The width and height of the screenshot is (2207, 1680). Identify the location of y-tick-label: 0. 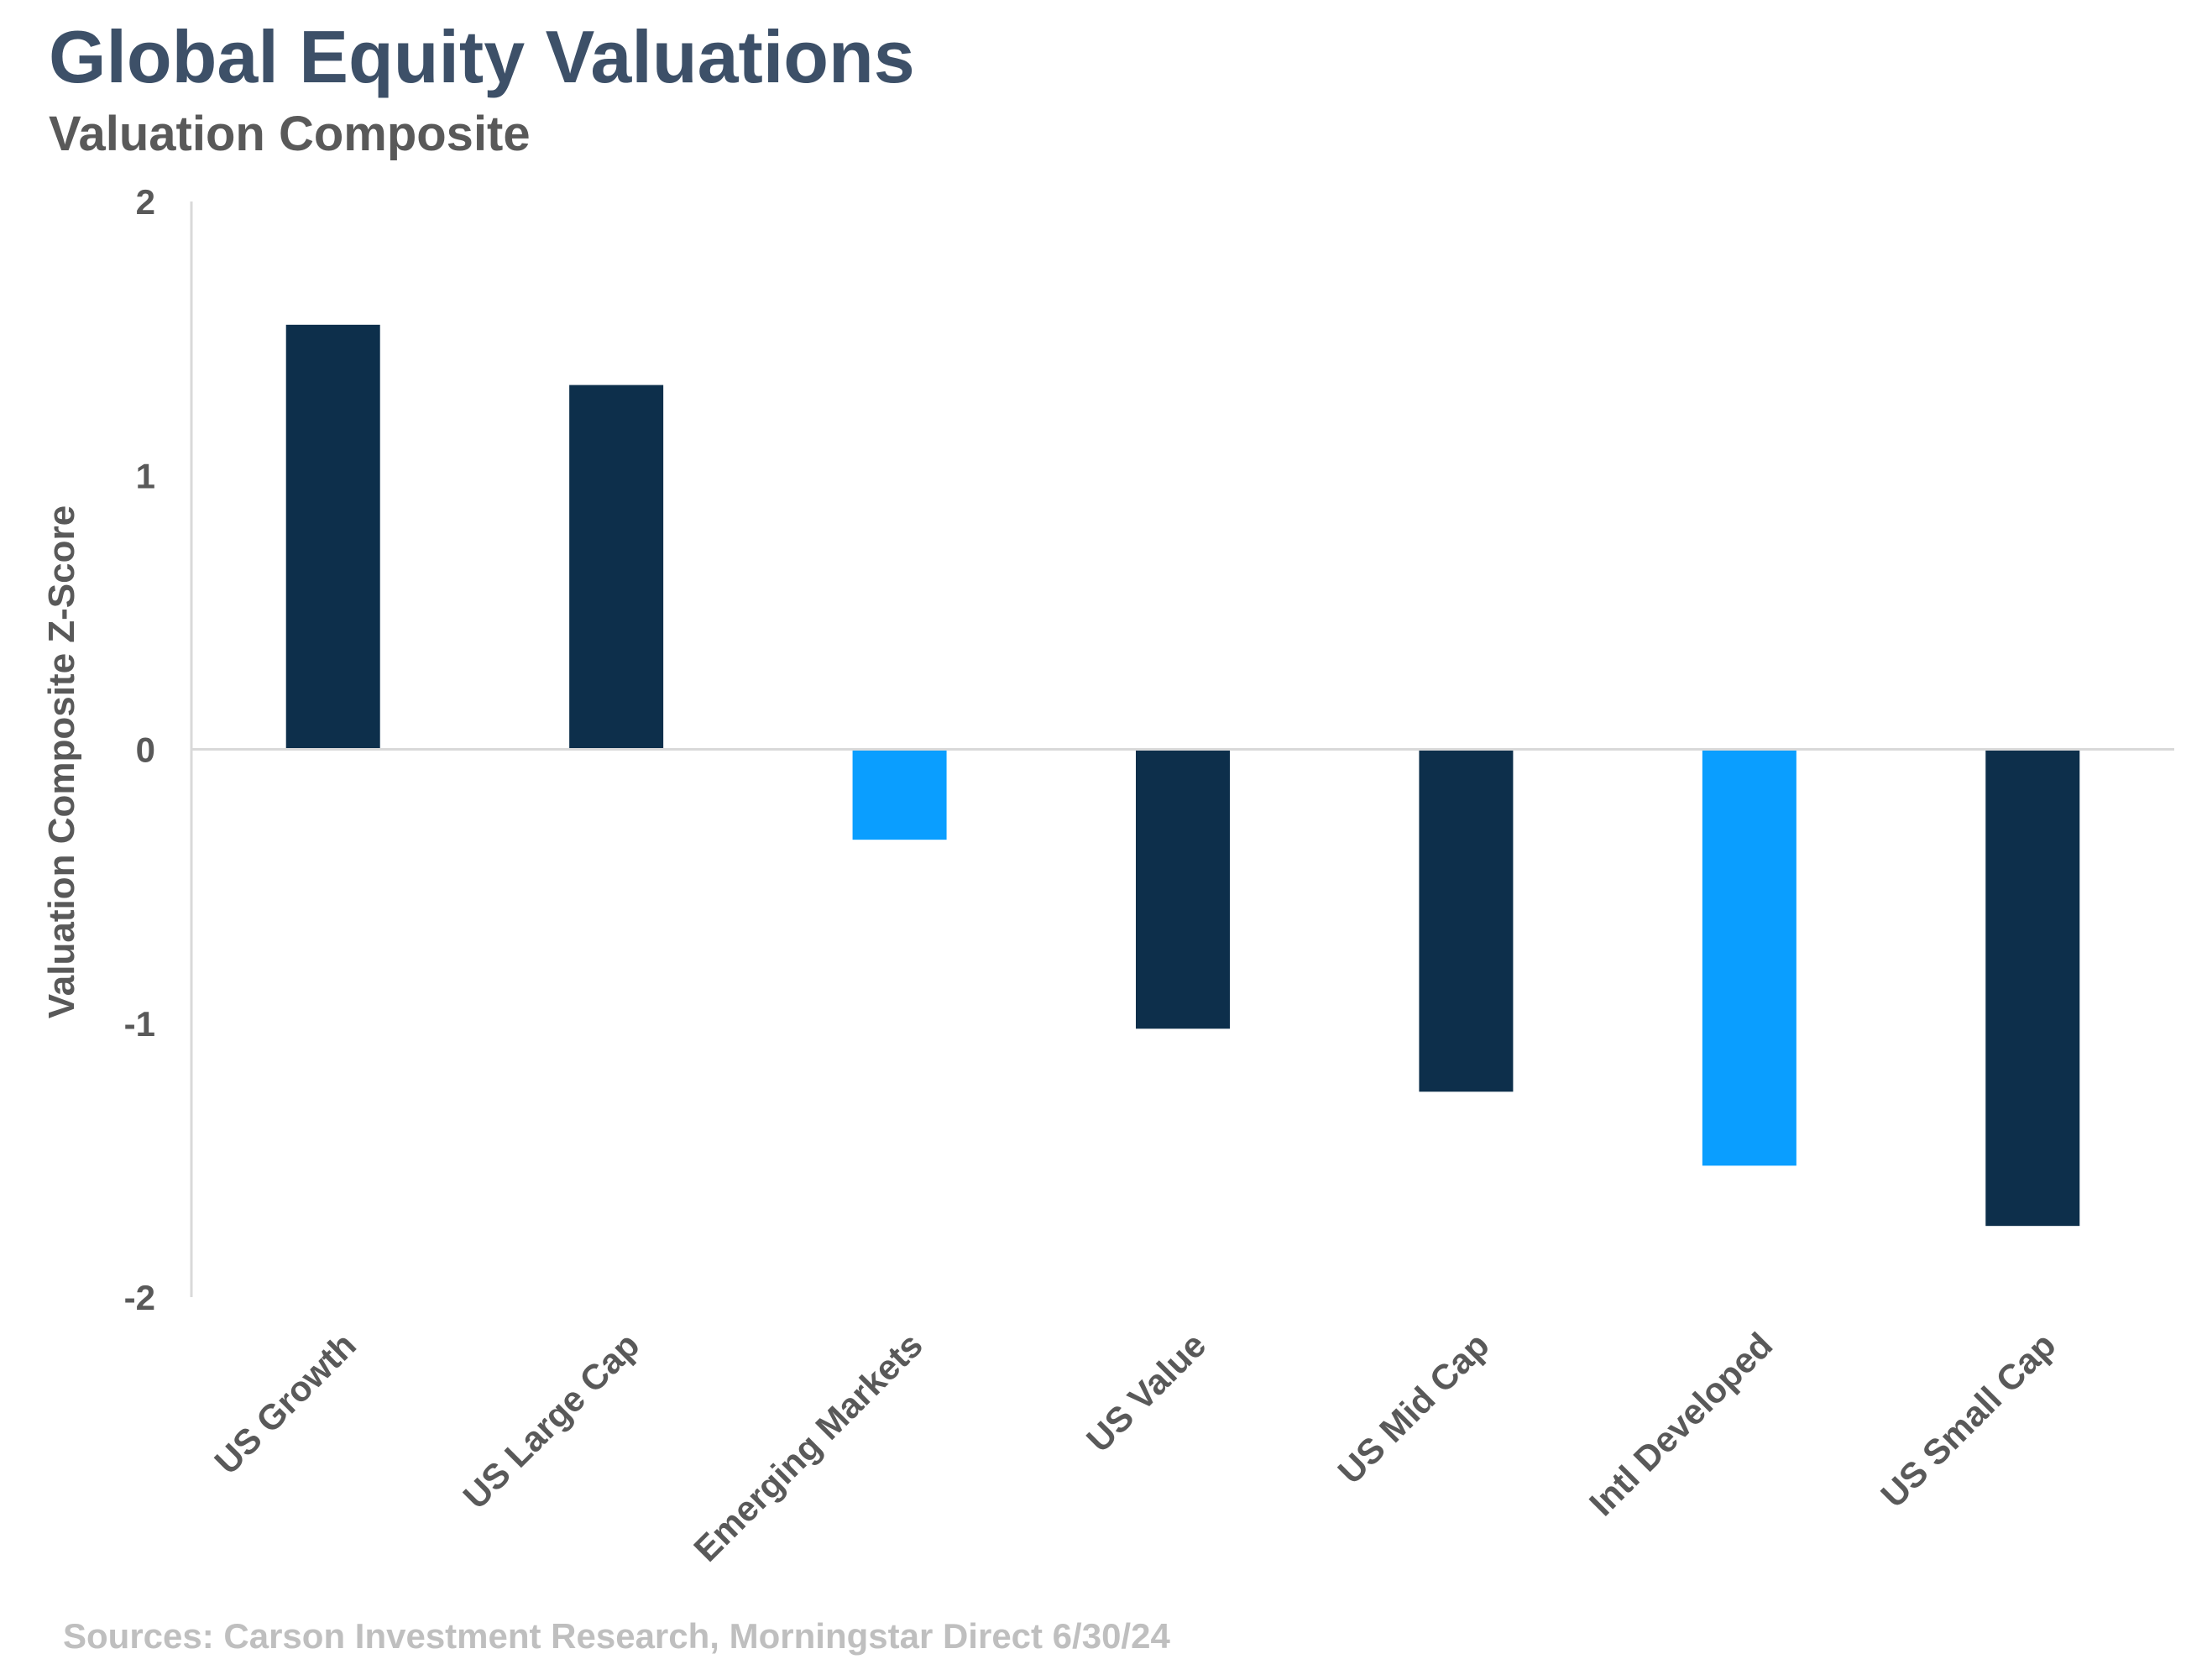
(145, 750).